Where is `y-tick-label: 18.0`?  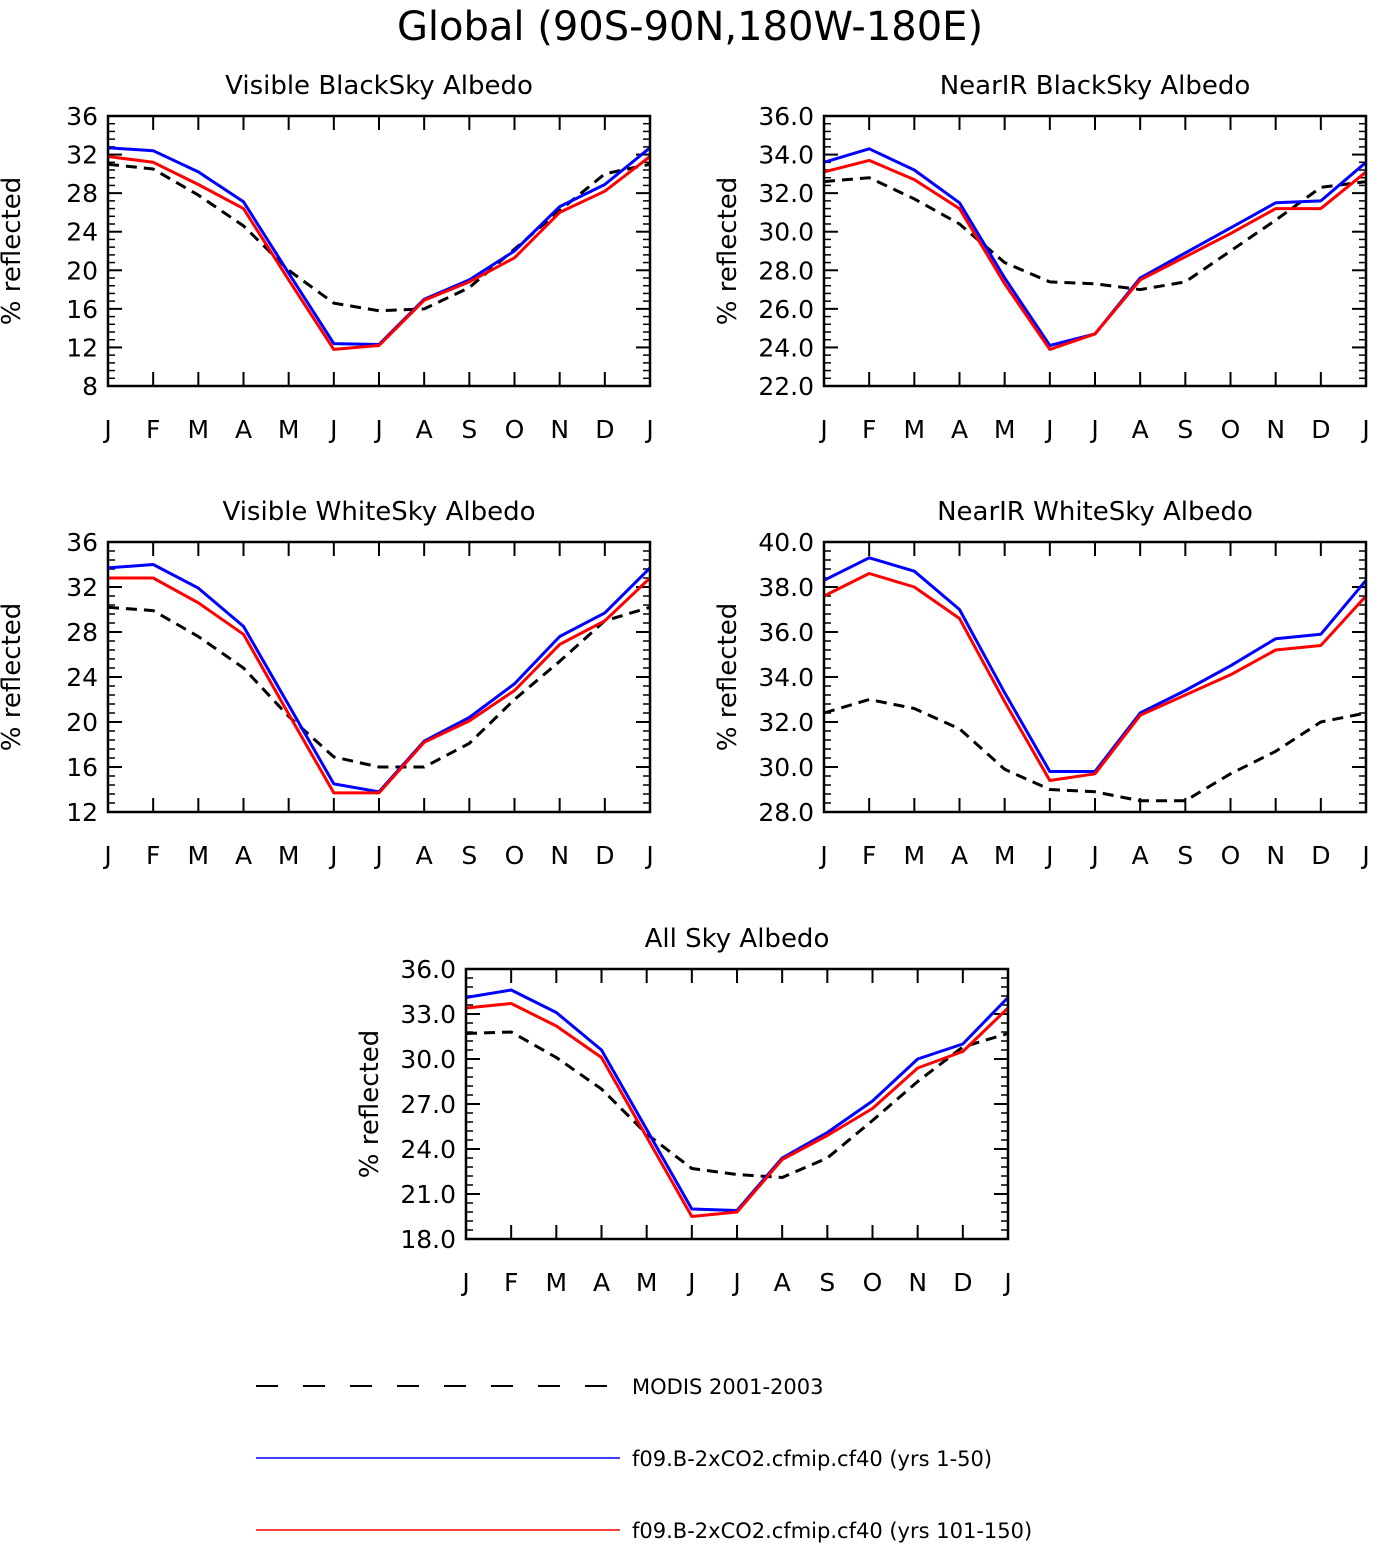 y-tick-label: 18.0 is located at coordinates (428, 1239).